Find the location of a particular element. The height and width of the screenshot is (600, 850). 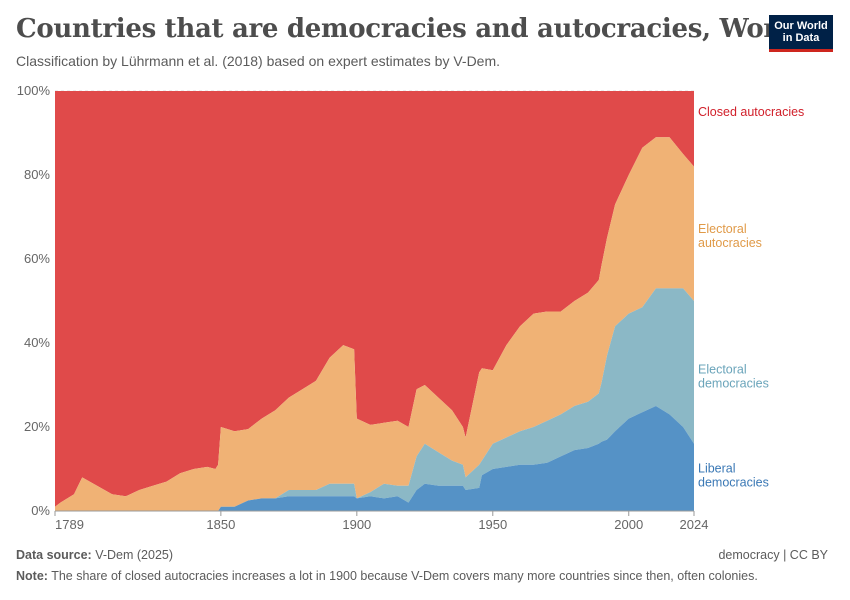

y-tick-label: 80% is located at coordinates (37, 174).